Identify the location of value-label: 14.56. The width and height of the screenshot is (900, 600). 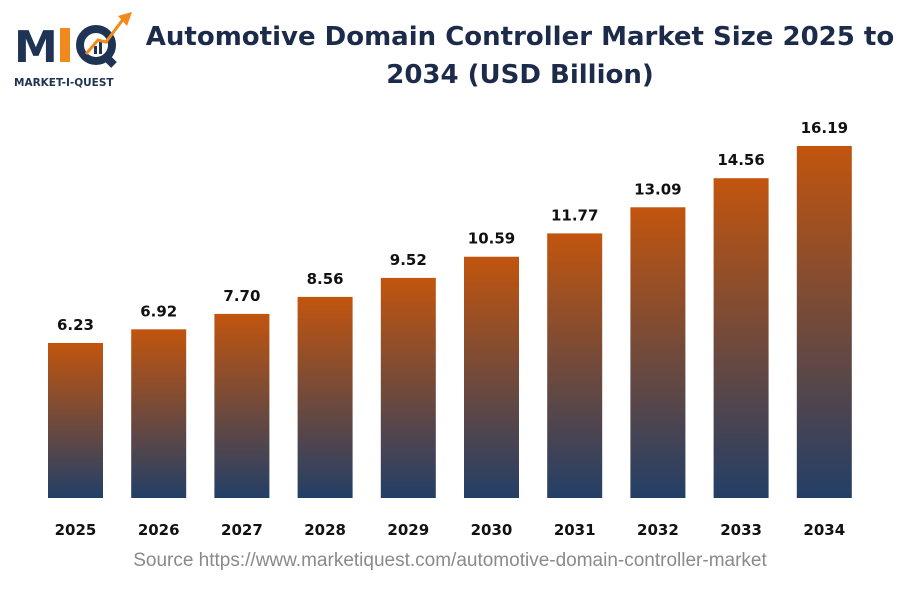
(740, 160).